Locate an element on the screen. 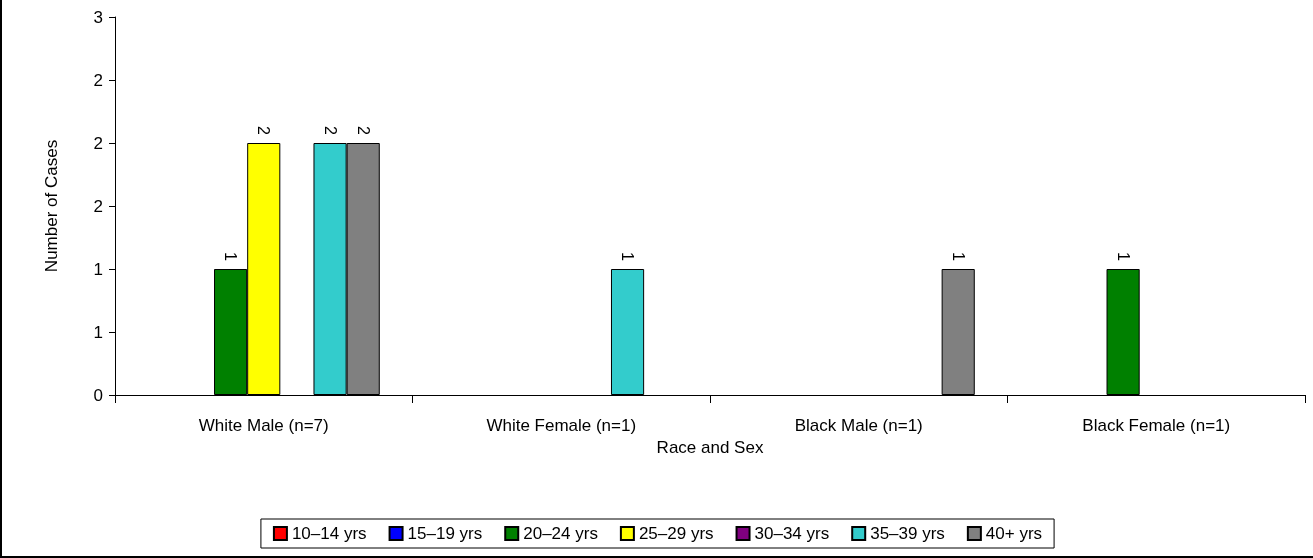 This screenshot has width=1313, height=558. y-tick-label: 0 is located at coordinates (98, 395).